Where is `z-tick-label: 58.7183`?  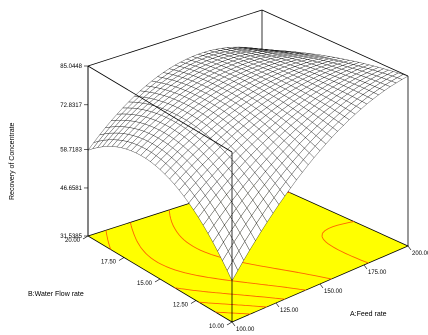 z-tick-label: 58.7183 is located at coordinates (71, 151).